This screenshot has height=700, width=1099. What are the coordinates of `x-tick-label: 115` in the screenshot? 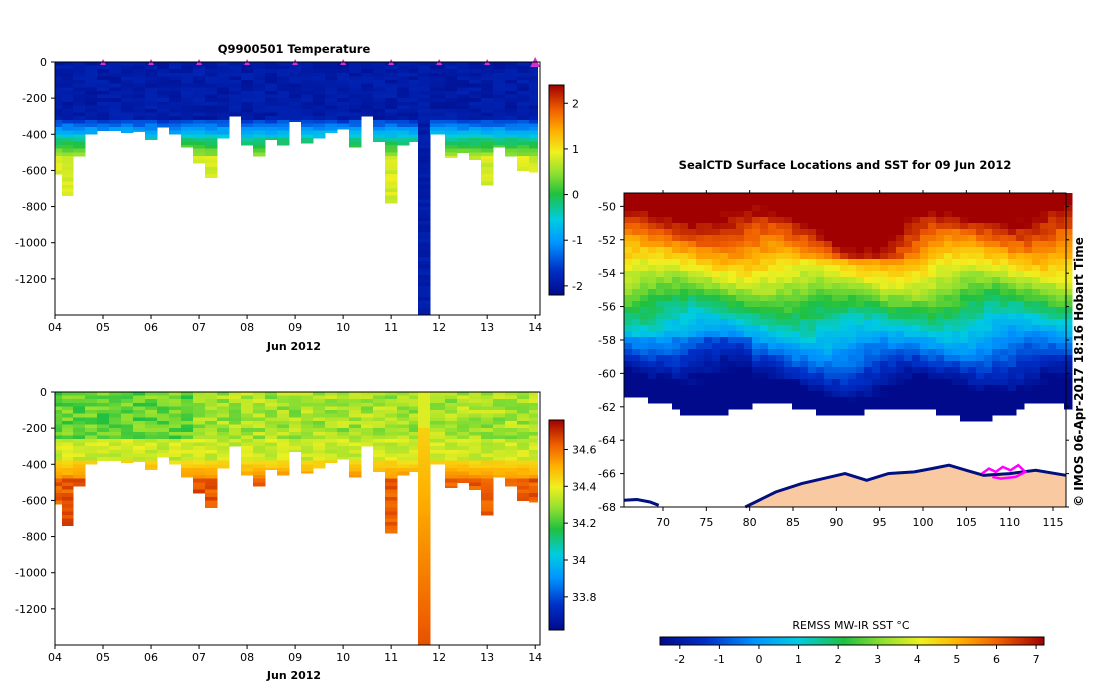 It's located at (1053, 522).